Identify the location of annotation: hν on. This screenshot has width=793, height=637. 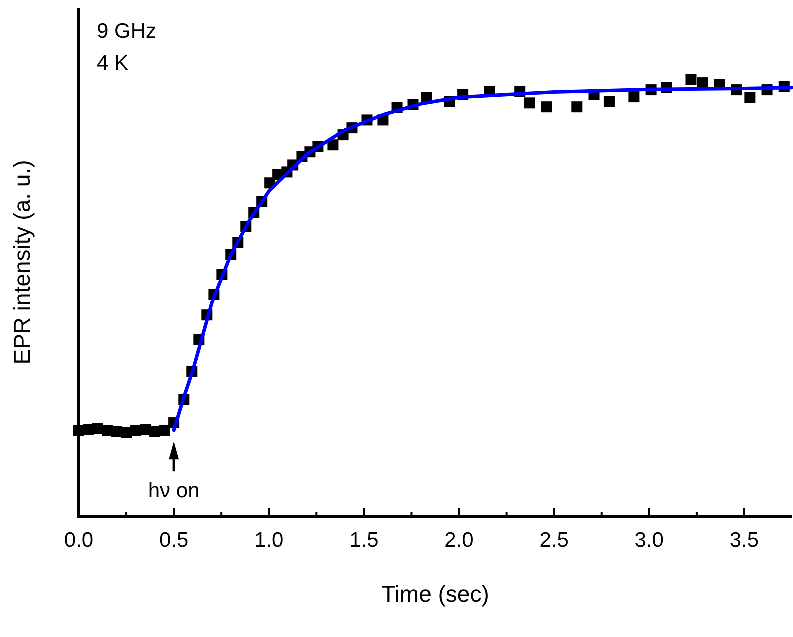
(174, 491).